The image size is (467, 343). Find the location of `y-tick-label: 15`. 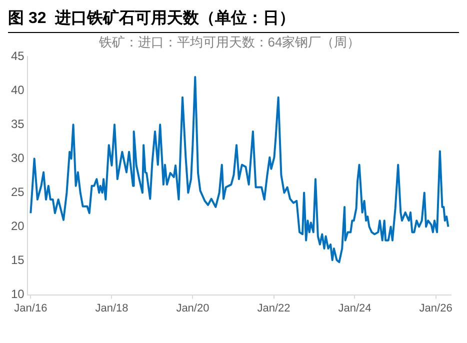

y-tick-label: 15 is located at coordinates (17, 260).